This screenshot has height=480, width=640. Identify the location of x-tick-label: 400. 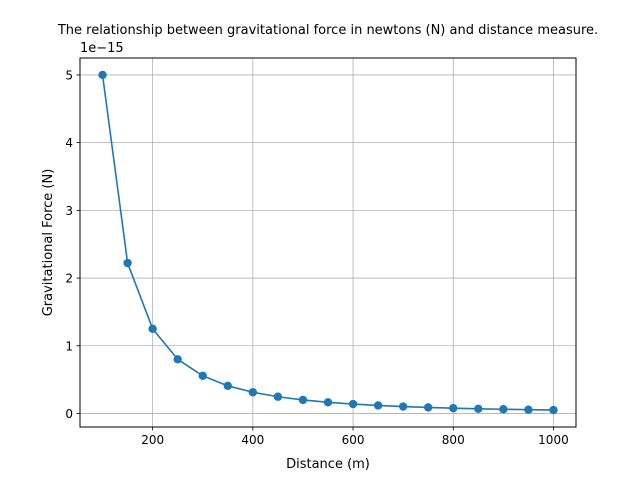
(252, 440).